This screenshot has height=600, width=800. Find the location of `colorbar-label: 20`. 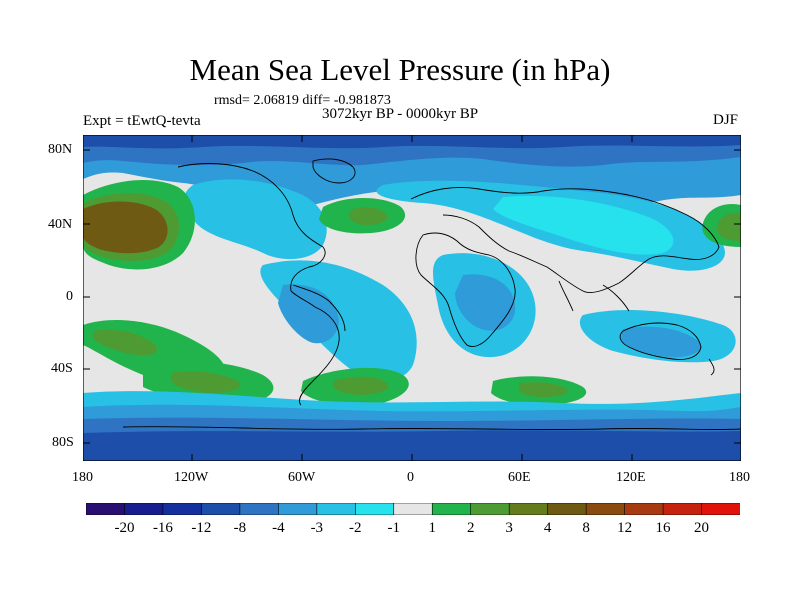

colorbar-label: 20 is located at coordinates (702, 528).